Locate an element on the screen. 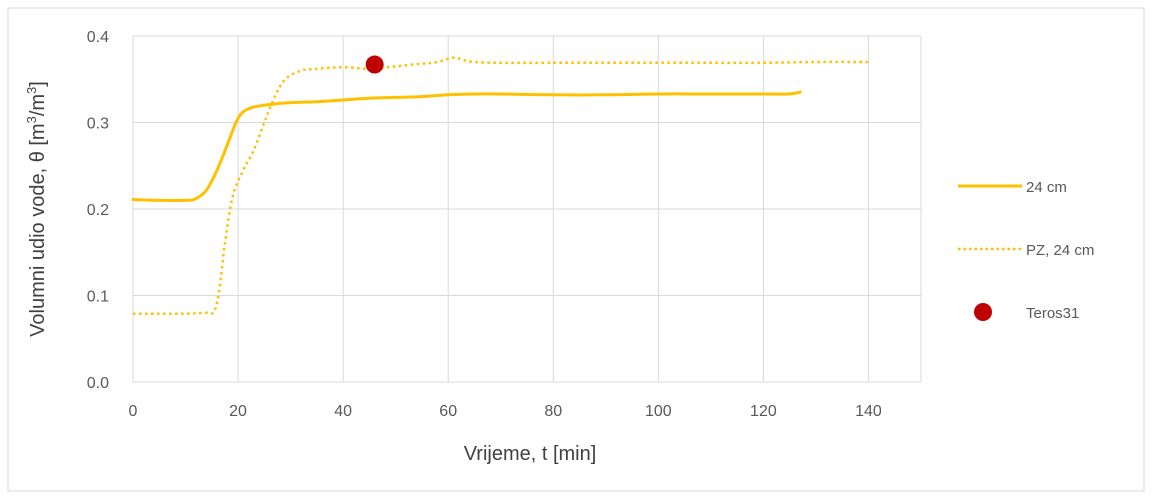  legend-label-24cm: 24 cm is located at coordinates (1046, 187).